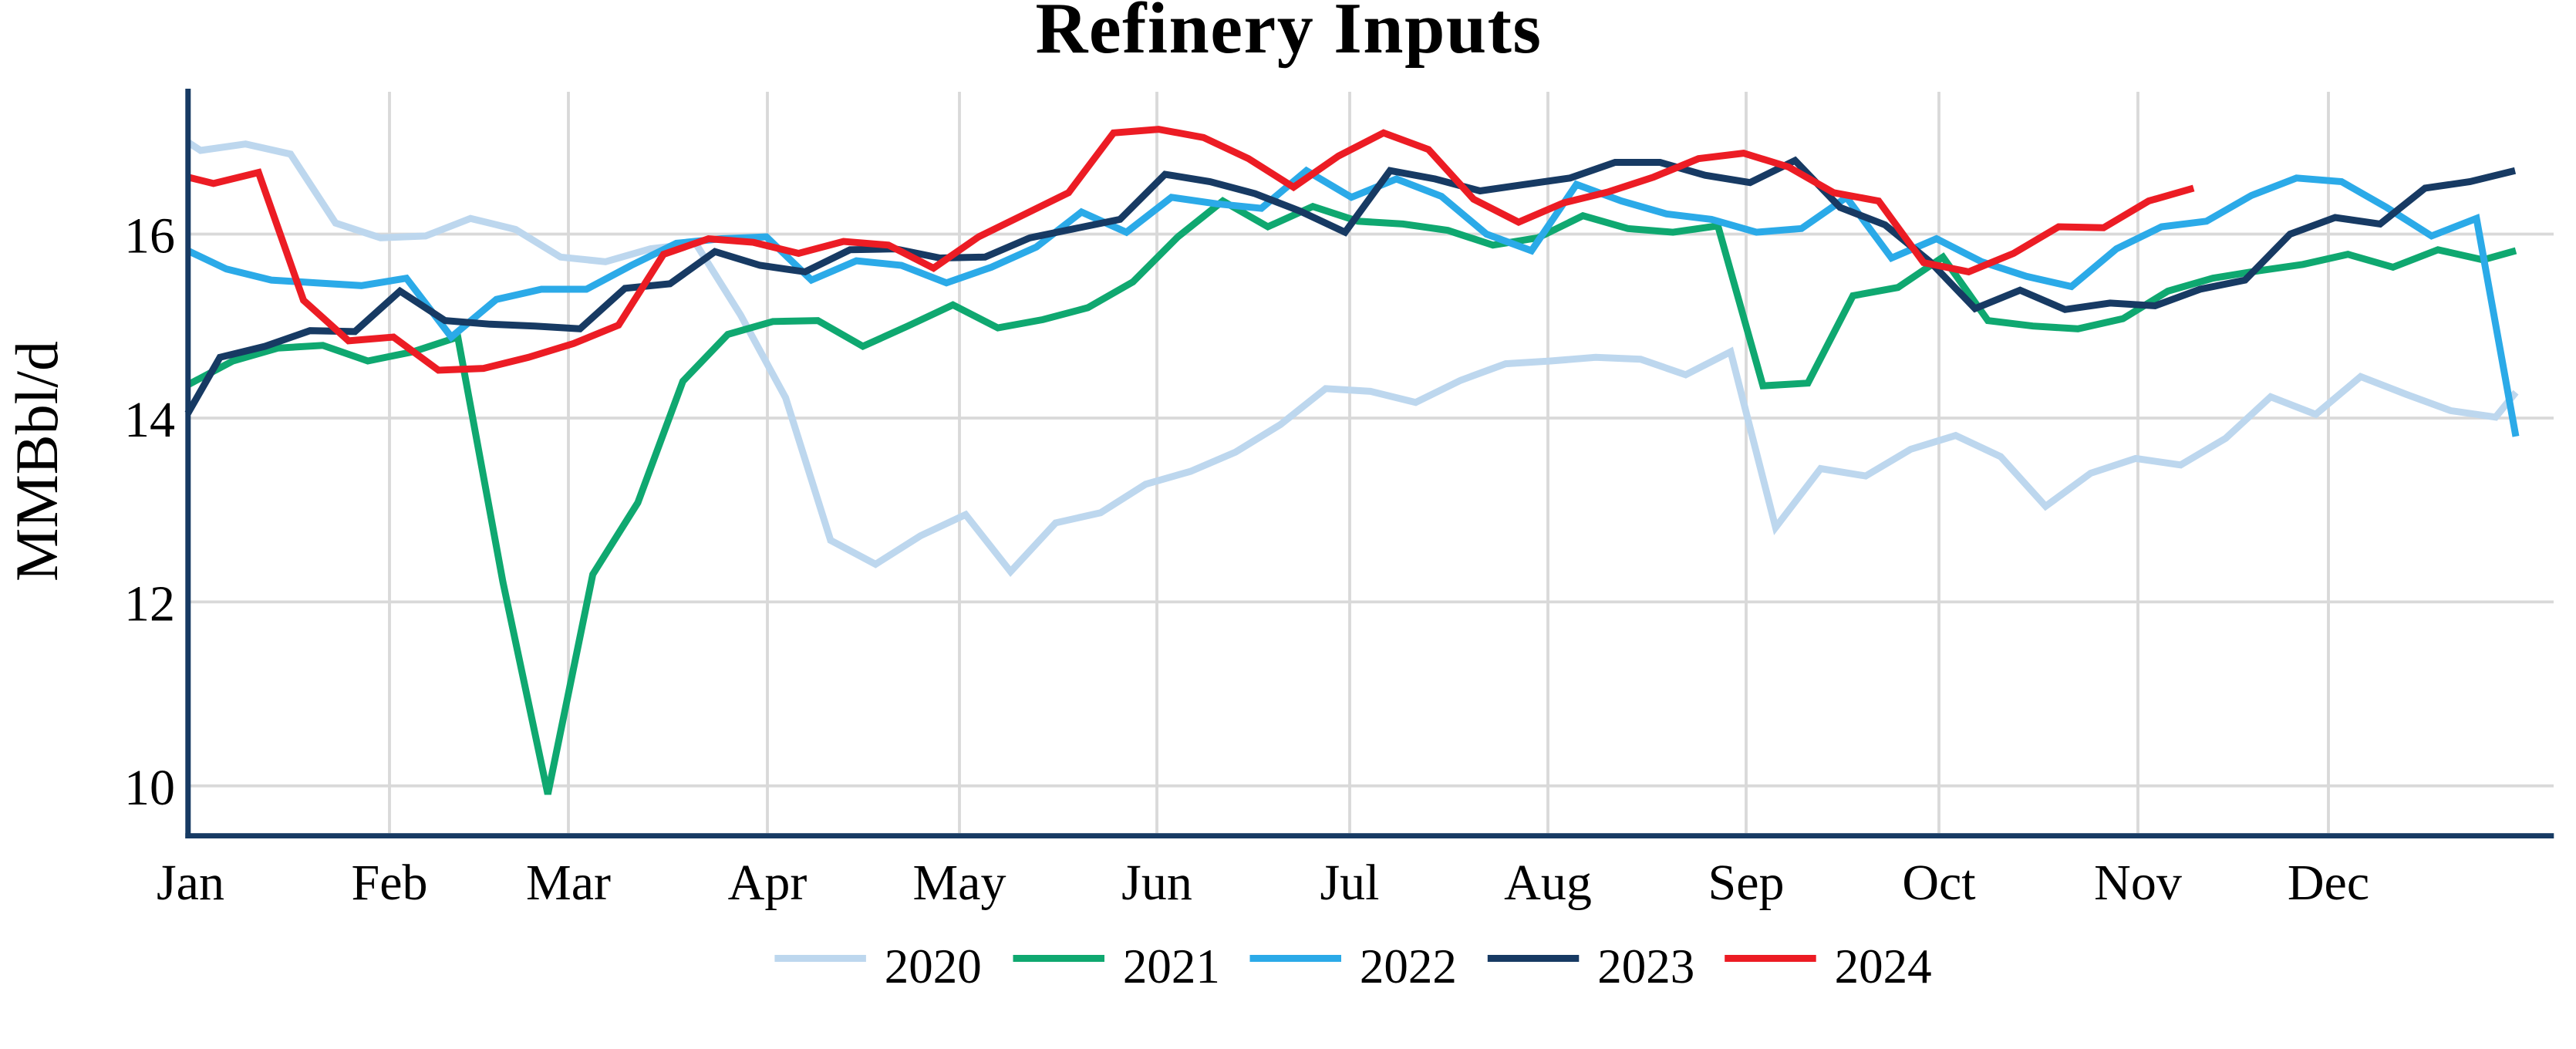  Describe the element at coordinates (933, 966) in the screenshot. I see `svg-text: 2020` at that location.